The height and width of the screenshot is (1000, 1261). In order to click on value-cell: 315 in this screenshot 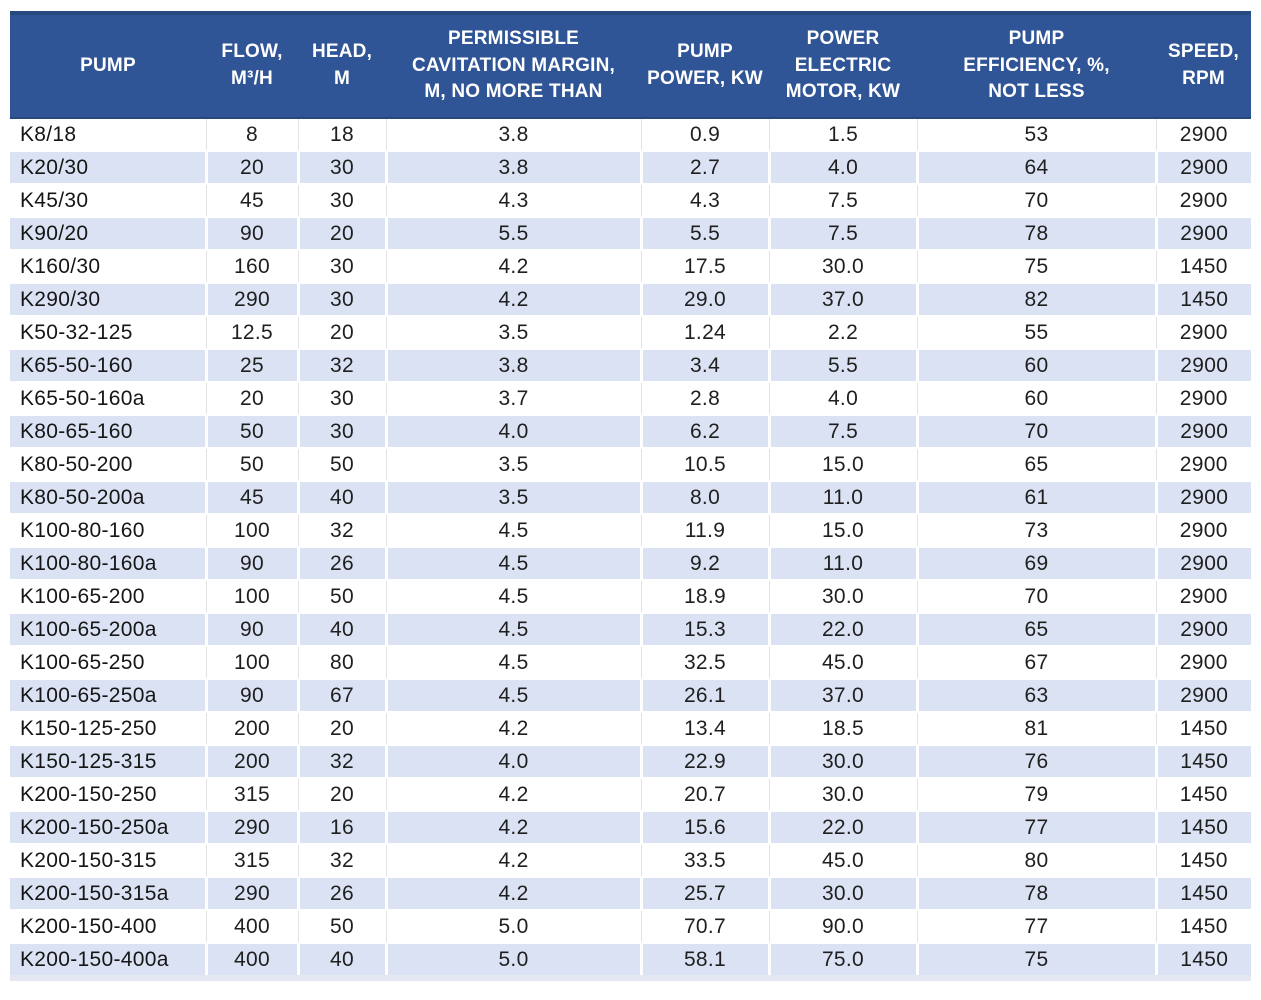, I will do `click(251, 860)`.